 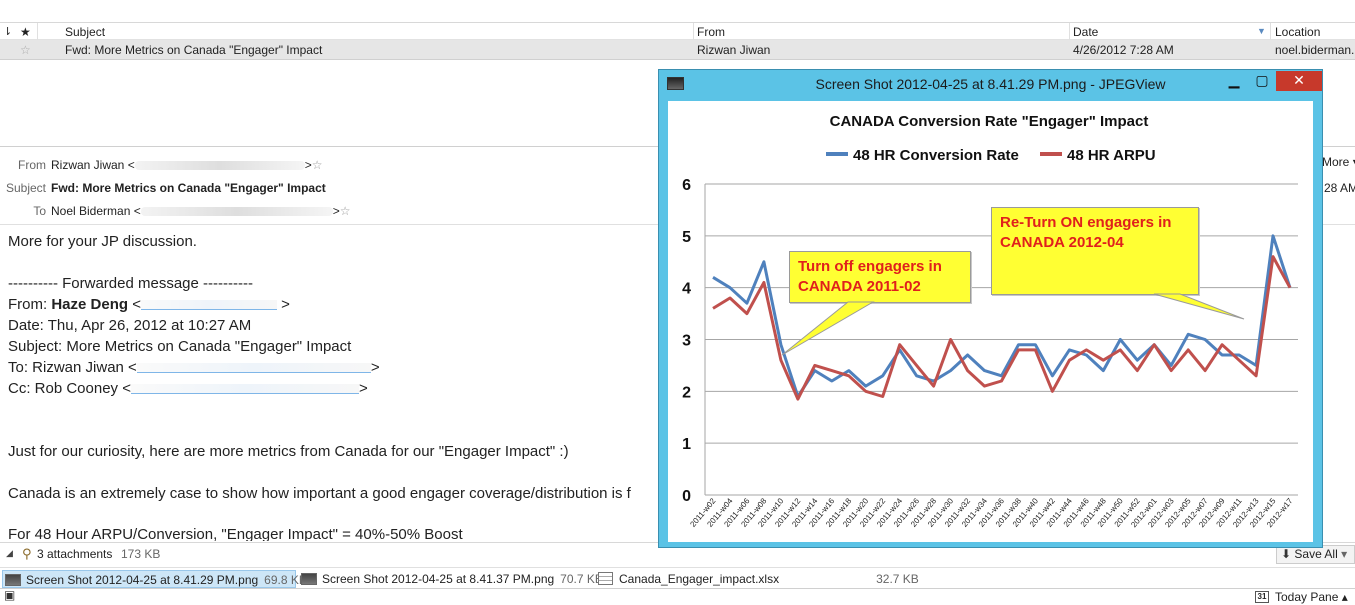 I want to click on date-column-header: Date, so click(x=1086, y=32).